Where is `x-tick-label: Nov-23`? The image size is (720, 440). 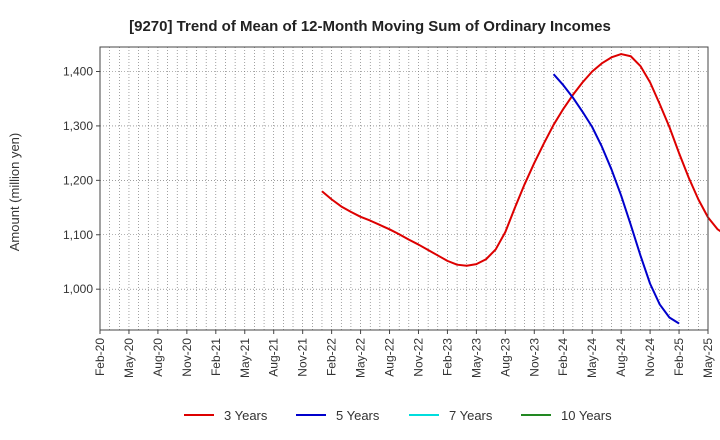
x-tick-label: Nov-23 is located at coordinates (534, 357).